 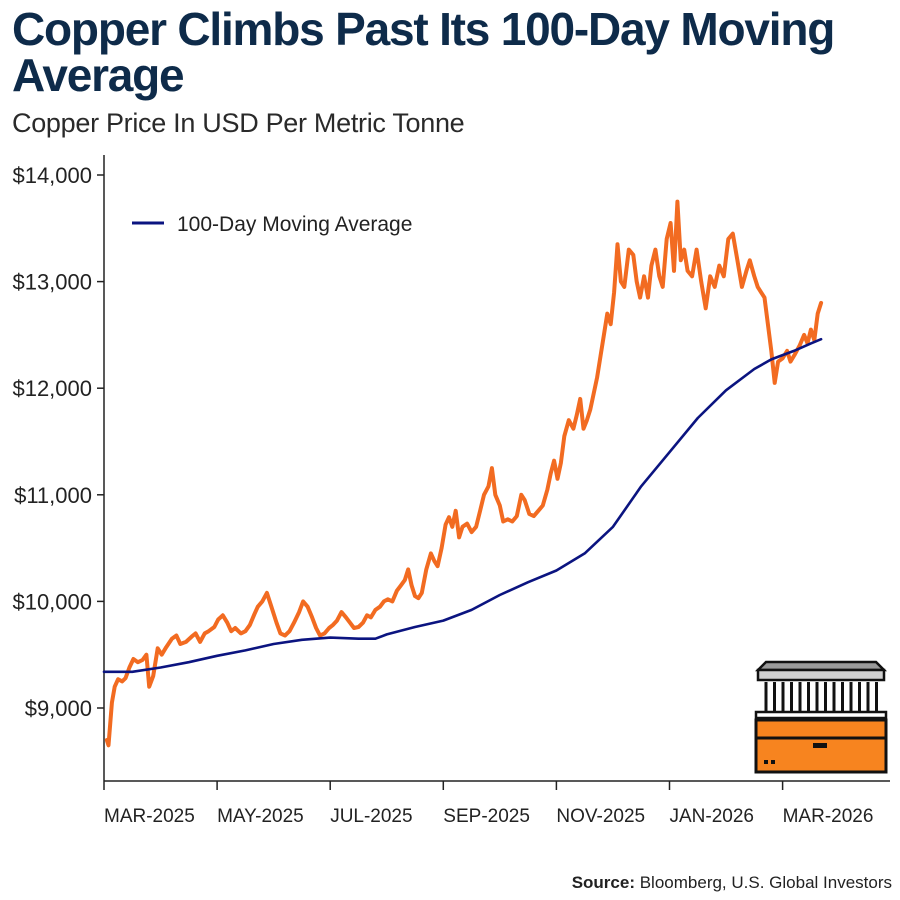 What do you see at coordinates (486, 816) in the screenshot?
I see `x-tick-label: SEP-2025` at bounding box center [486, 816].